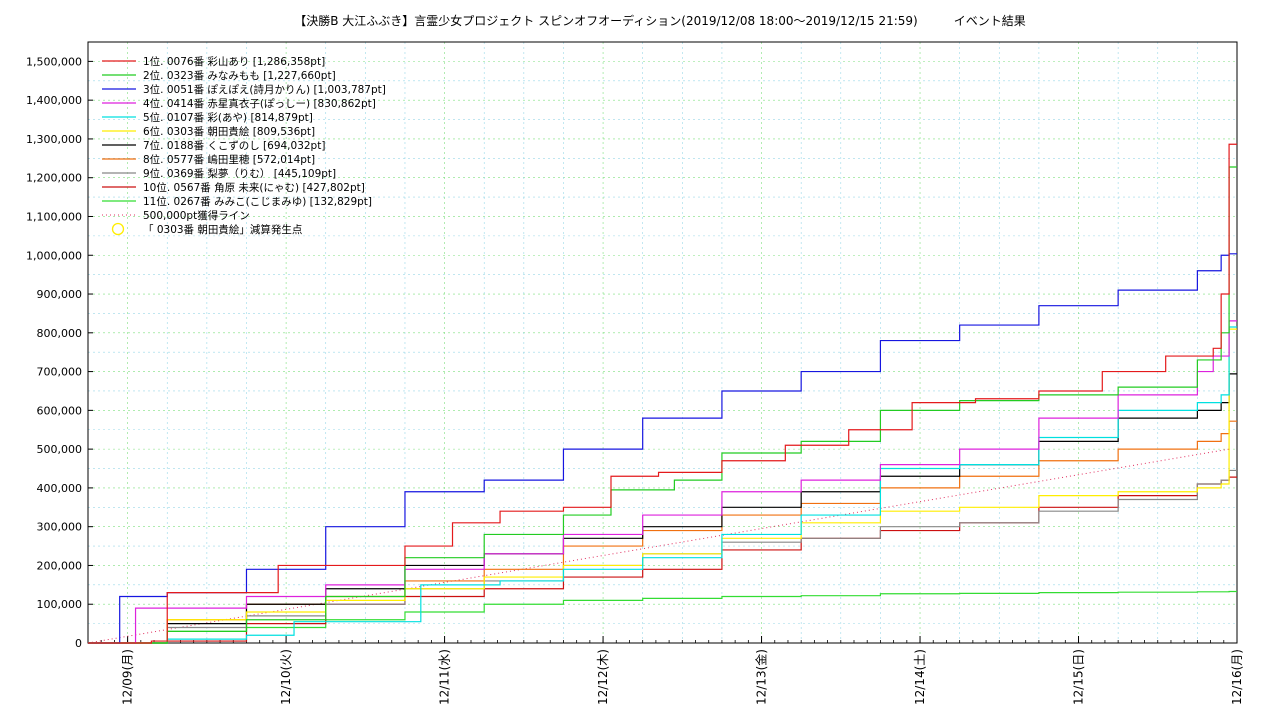 This screenshot has height=720, width=1280. I want to click on y-tick-label: 1,400,000, so click(54, 100).